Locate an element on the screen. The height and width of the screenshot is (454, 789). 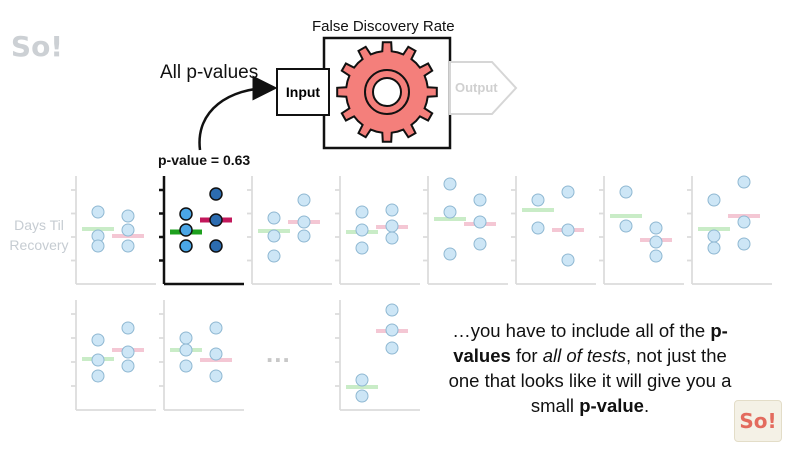
pvalue-label: p-value = 0.63 is located at coordinates (204, 160).